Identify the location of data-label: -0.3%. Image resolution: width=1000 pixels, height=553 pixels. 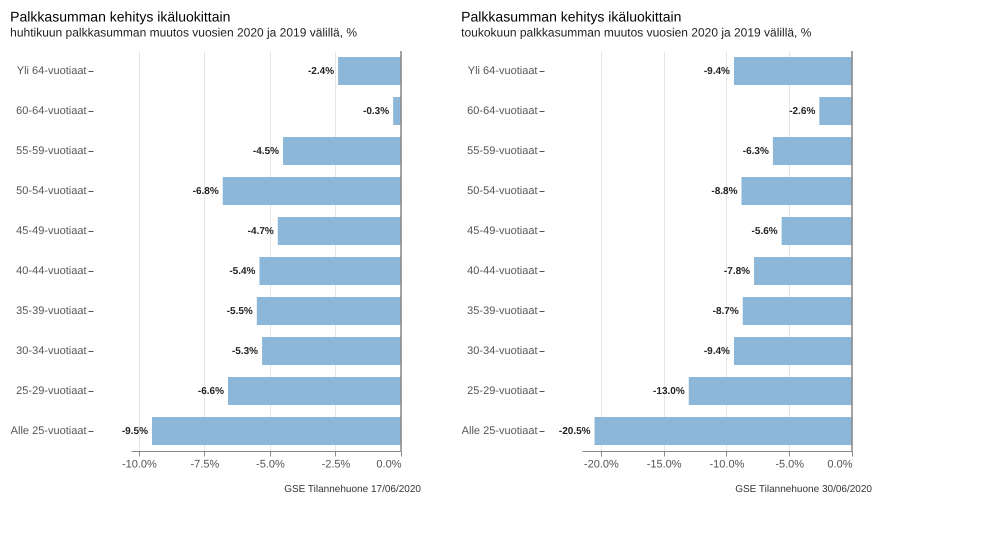
(376, 111).